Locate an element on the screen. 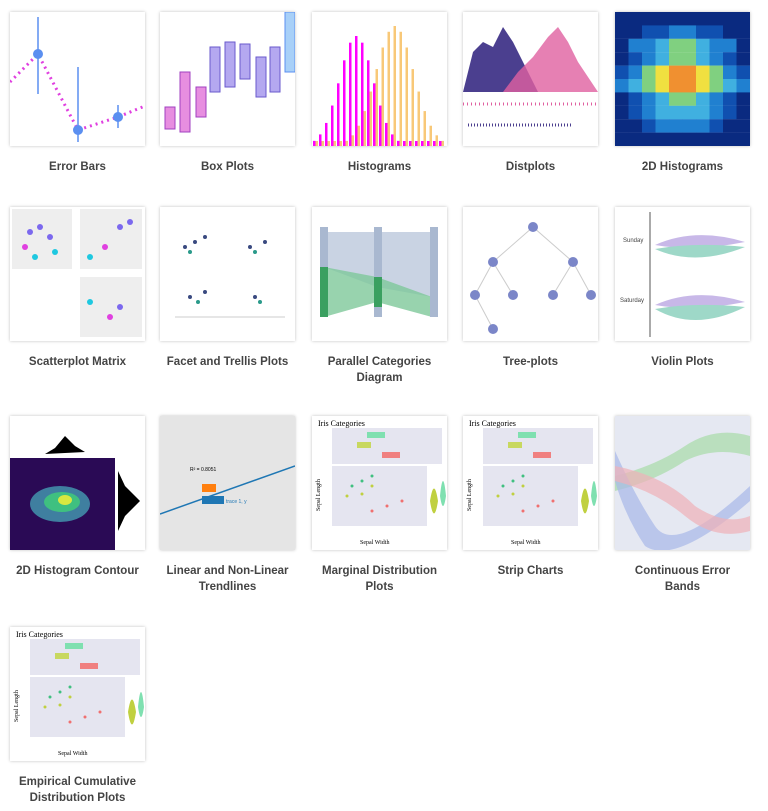  error-bands-thumbnail-icon is located at coordinates (682, 483).